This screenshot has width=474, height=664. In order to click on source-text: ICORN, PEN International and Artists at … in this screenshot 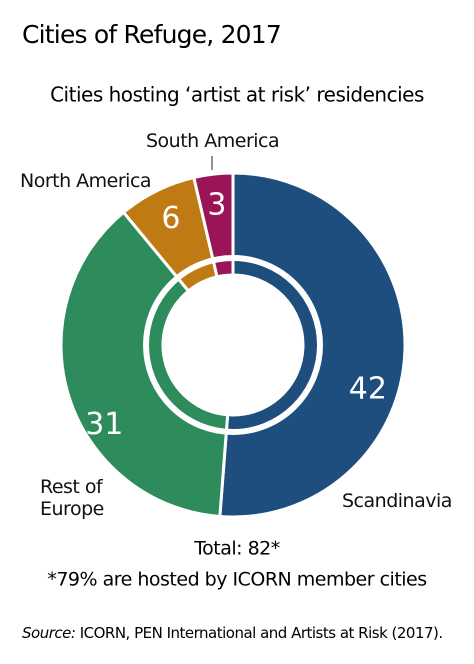, I will do `click(261, 633)`.